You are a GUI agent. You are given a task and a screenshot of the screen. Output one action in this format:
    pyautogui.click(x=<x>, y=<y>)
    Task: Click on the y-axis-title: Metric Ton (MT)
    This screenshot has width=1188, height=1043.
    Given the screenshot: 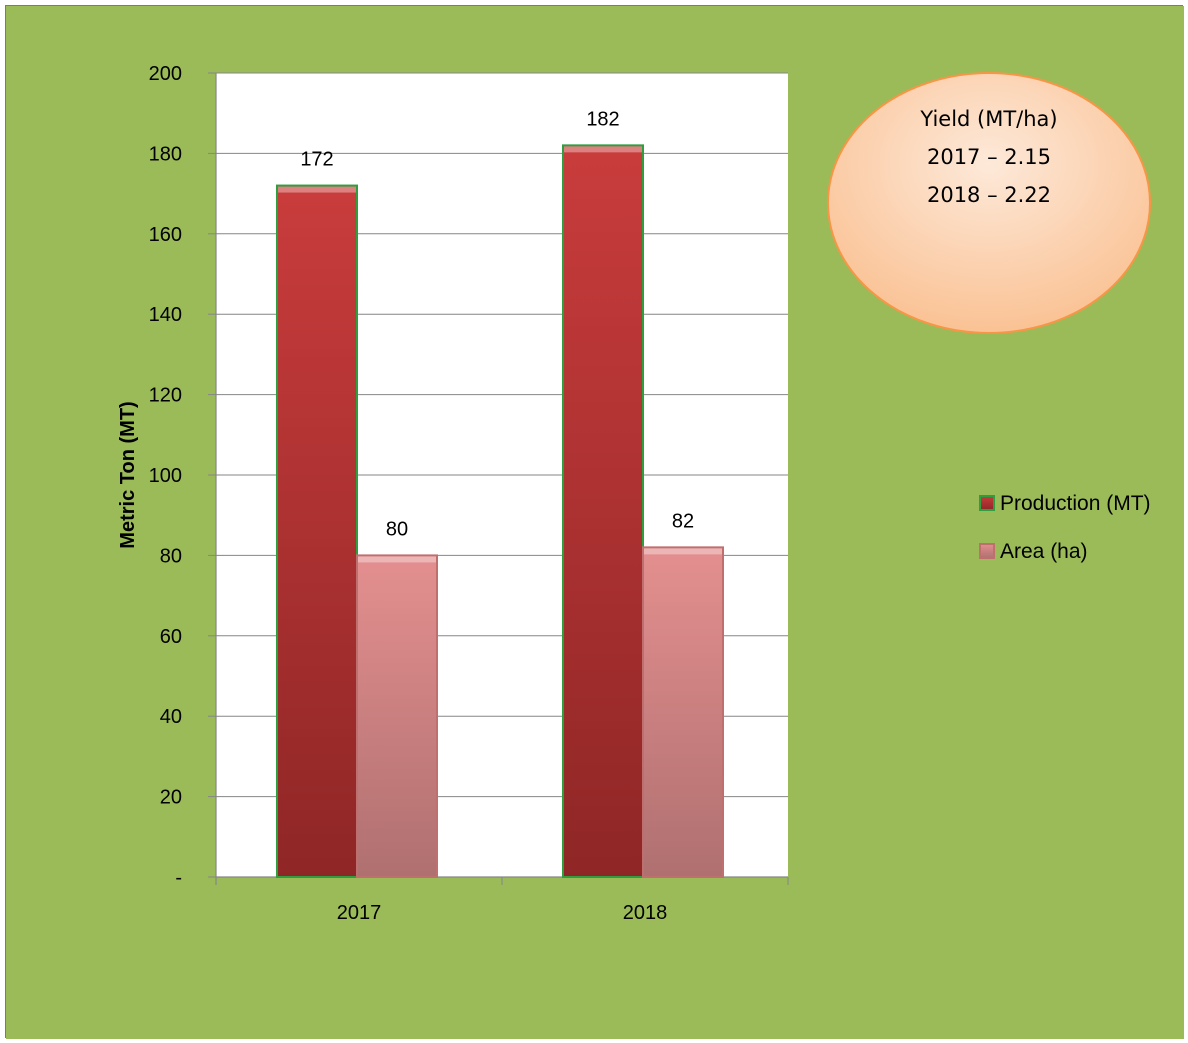 What is the action you would take?
    pyautogui.click(x=128, y=474)
    